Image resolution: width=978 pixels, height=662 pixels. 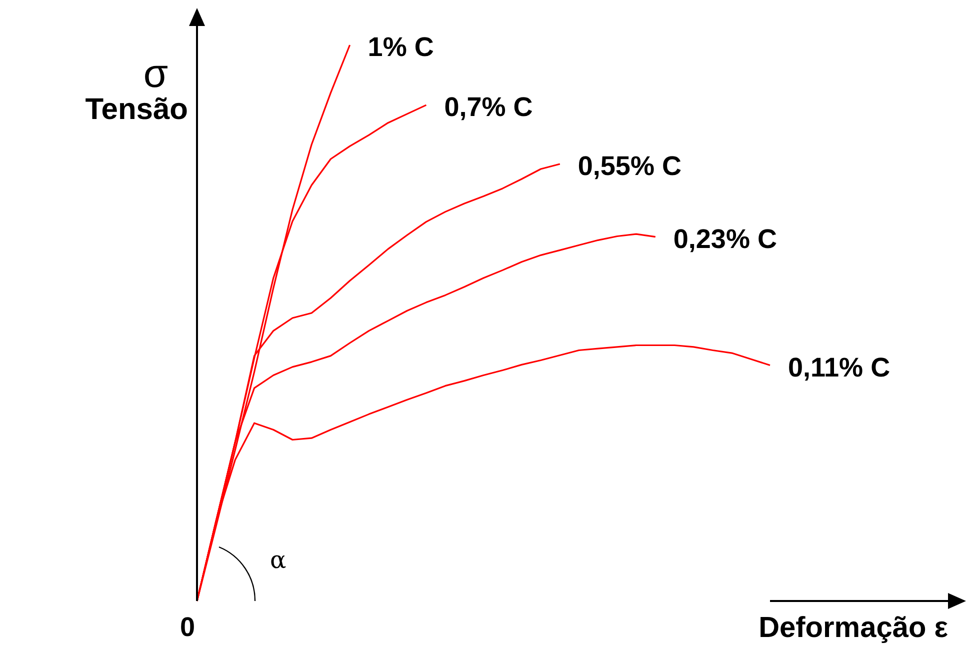 I want to click on annotation: α, so click(x=278, y=560).